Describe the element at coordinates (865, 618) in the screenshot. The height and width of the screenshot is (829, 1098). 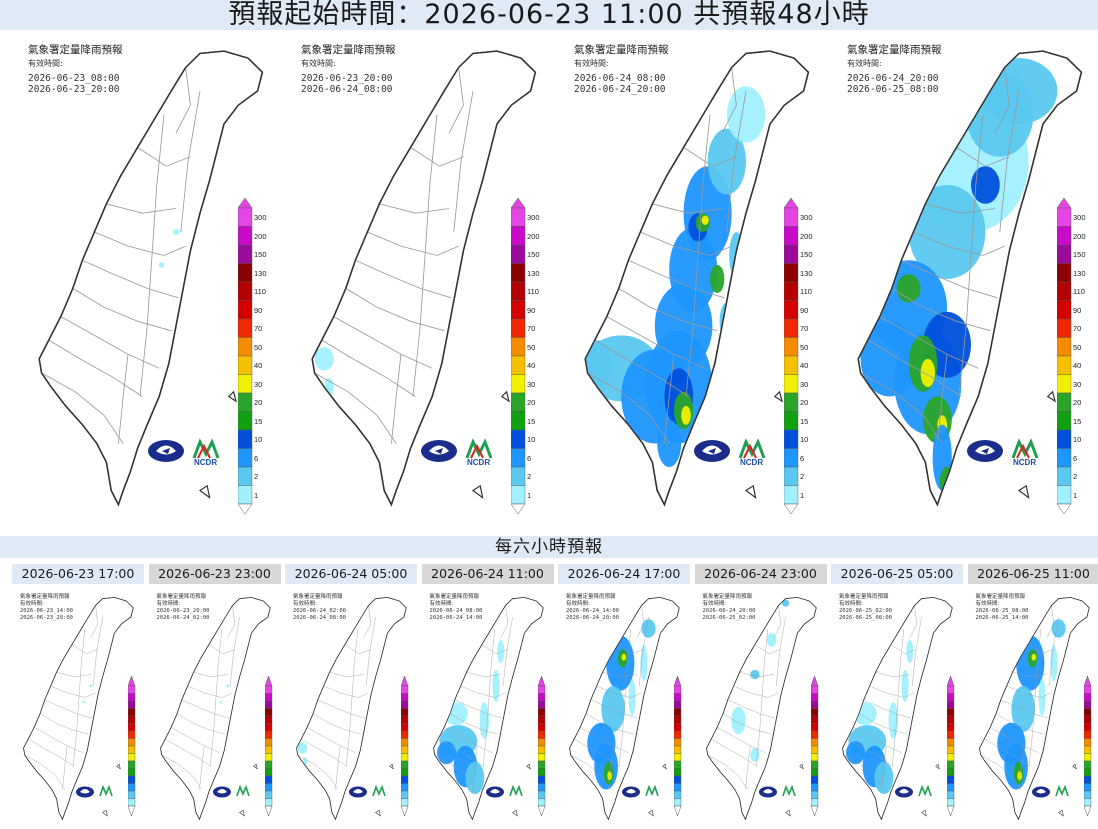
I see `valid-end: 2026-06-25_08:00` at that location.